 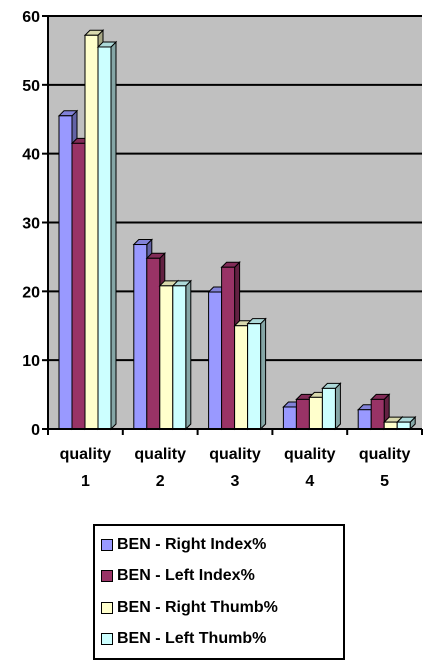 What do you see at coordinates (35, 430) in the screenshot?
I see `y-tick-label: 0` at bounding box center [35, 430].